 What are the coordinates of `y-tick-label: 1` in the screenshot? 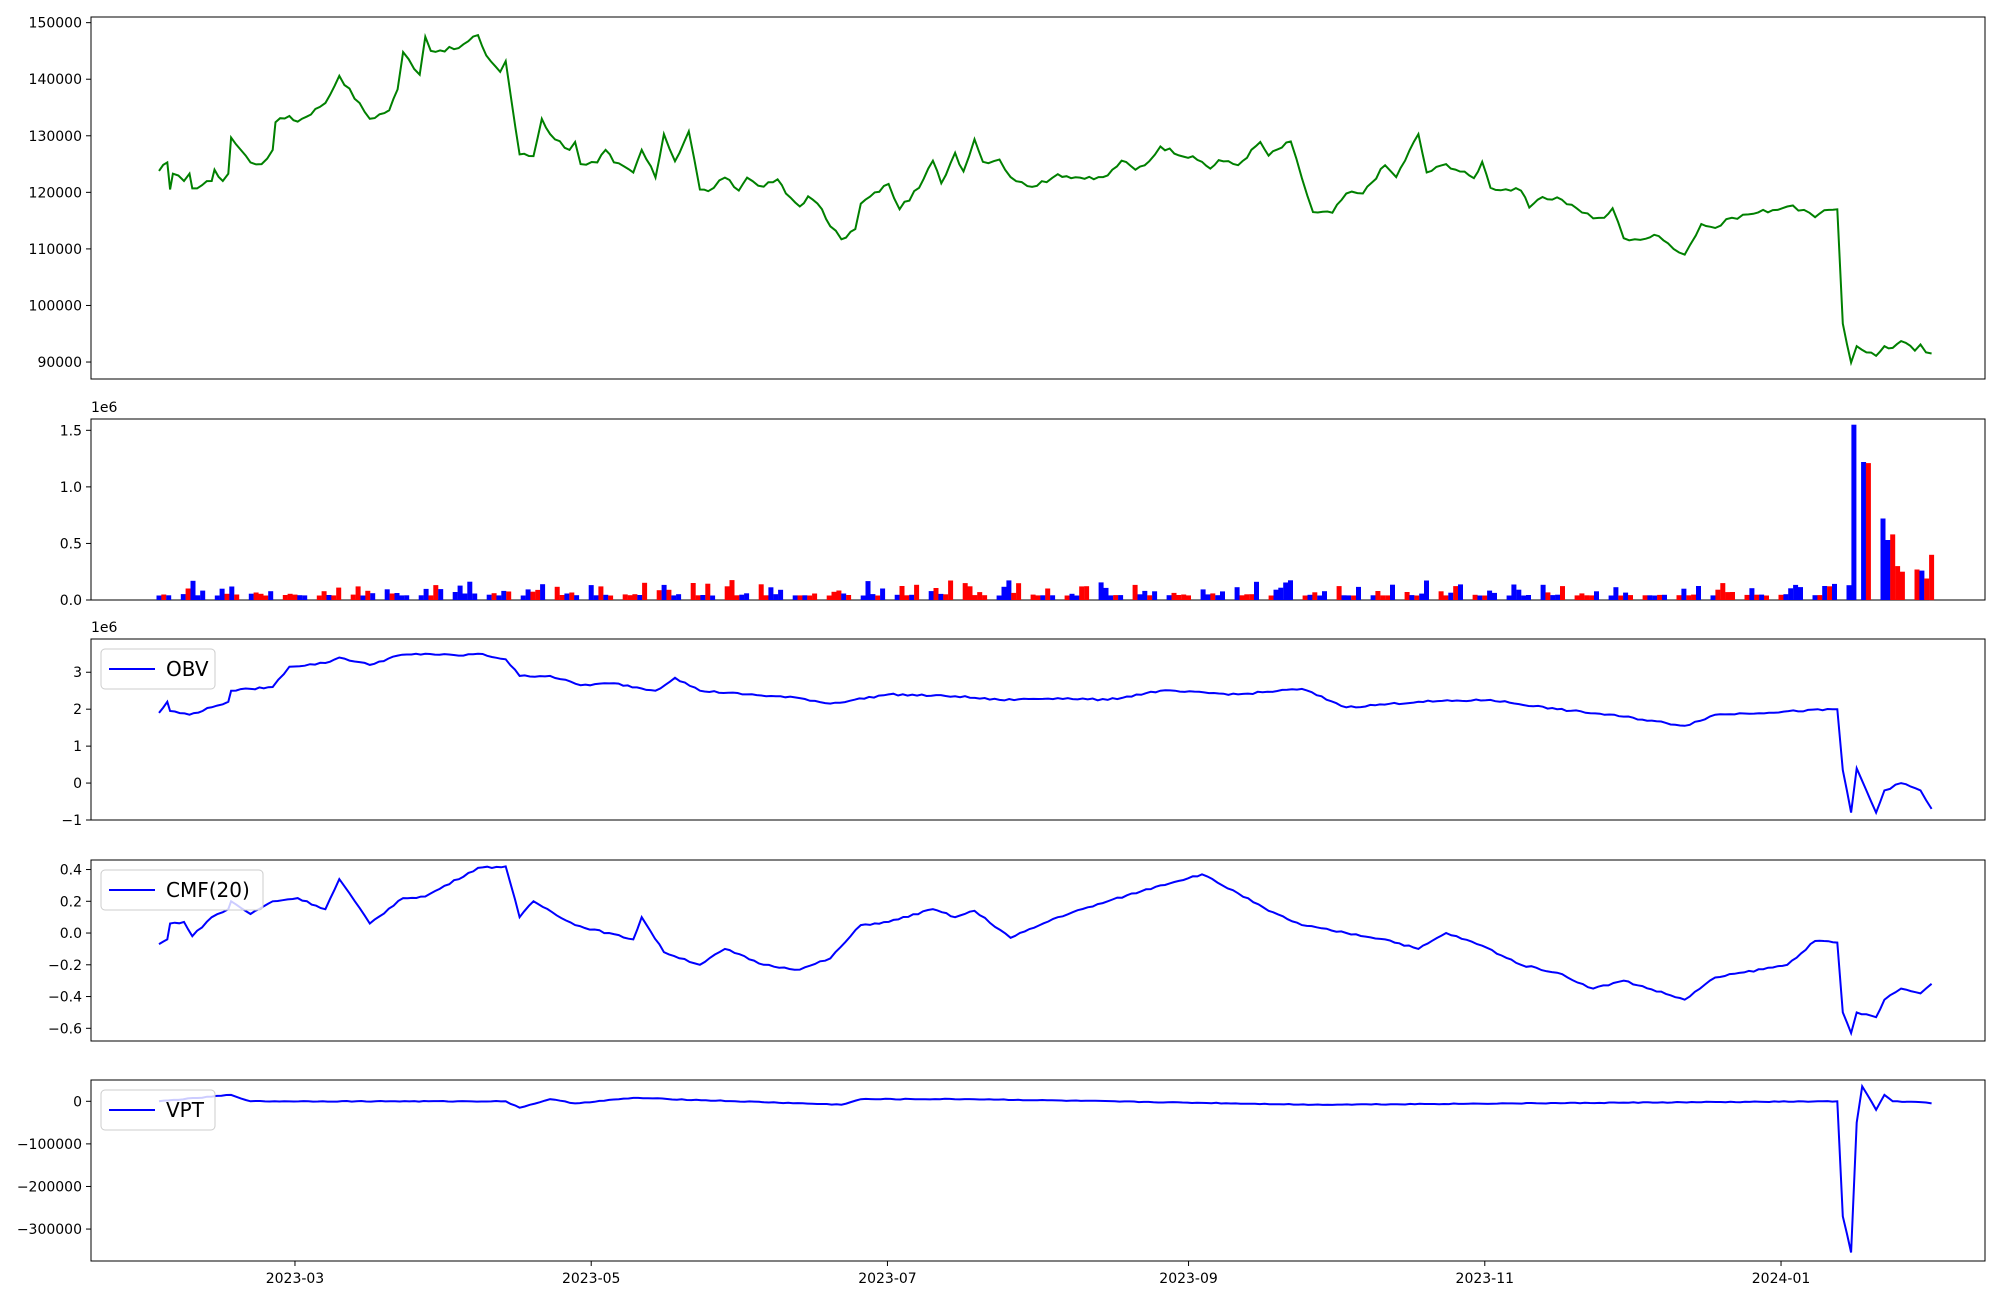 It's located at (77, 747).